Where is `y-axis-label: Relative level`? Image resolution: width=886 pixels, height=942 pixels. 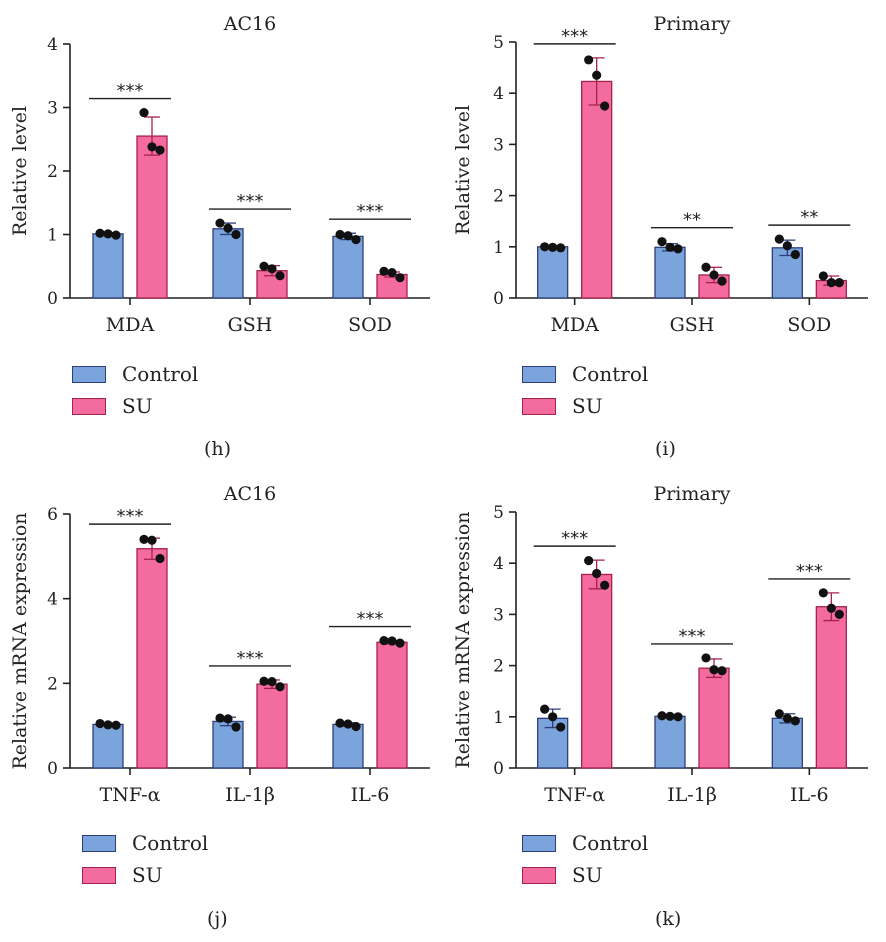 y-axis-label: Relative level is located at coordinates (20, 171).